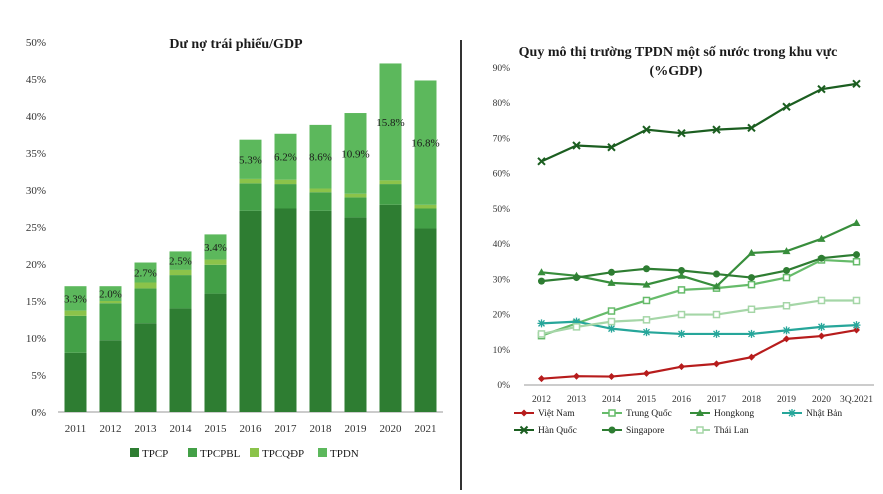 The image size is (883, 494). I want to click on point-han-quoc-3q-2021, so click(856, 84).